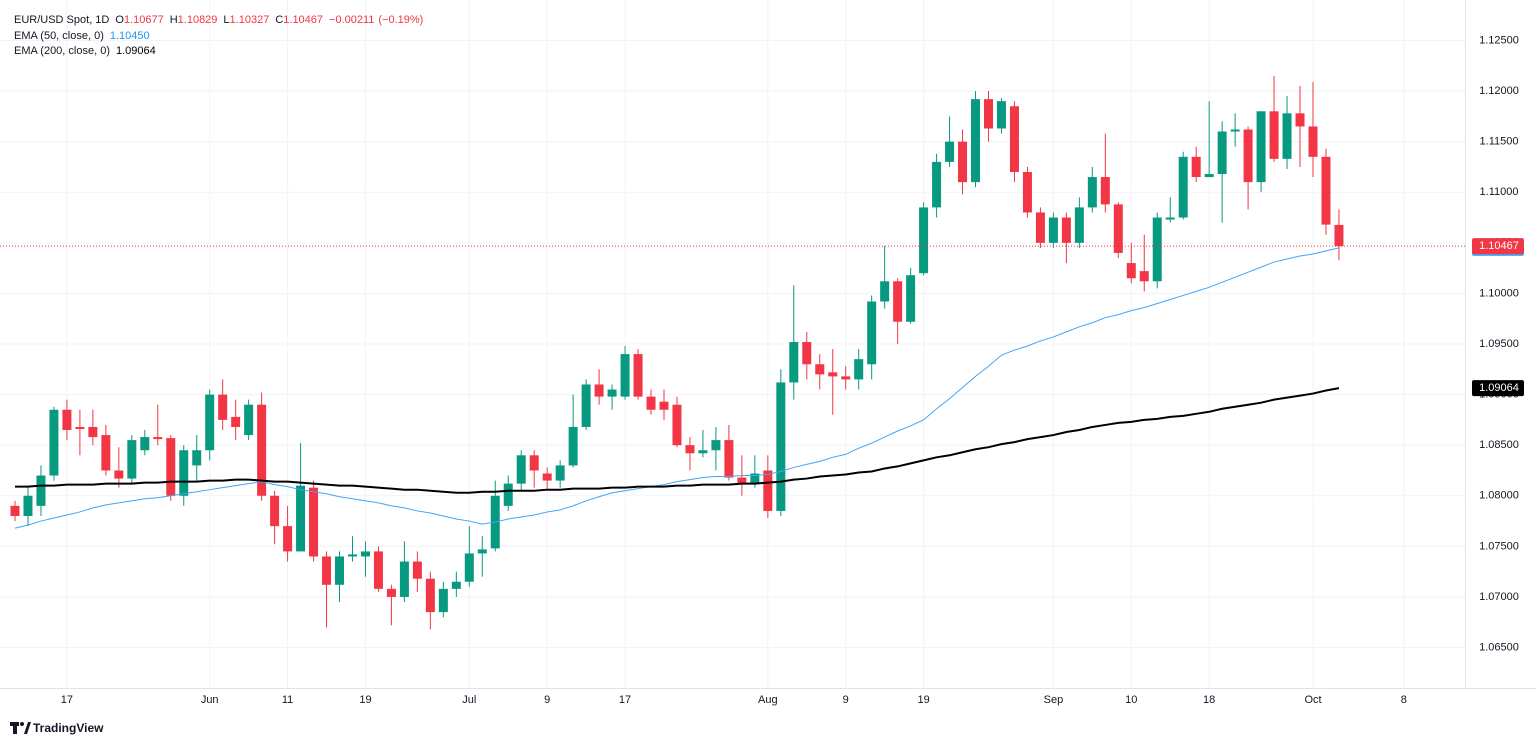  I want to click on price-badge, so click(1498, 388).